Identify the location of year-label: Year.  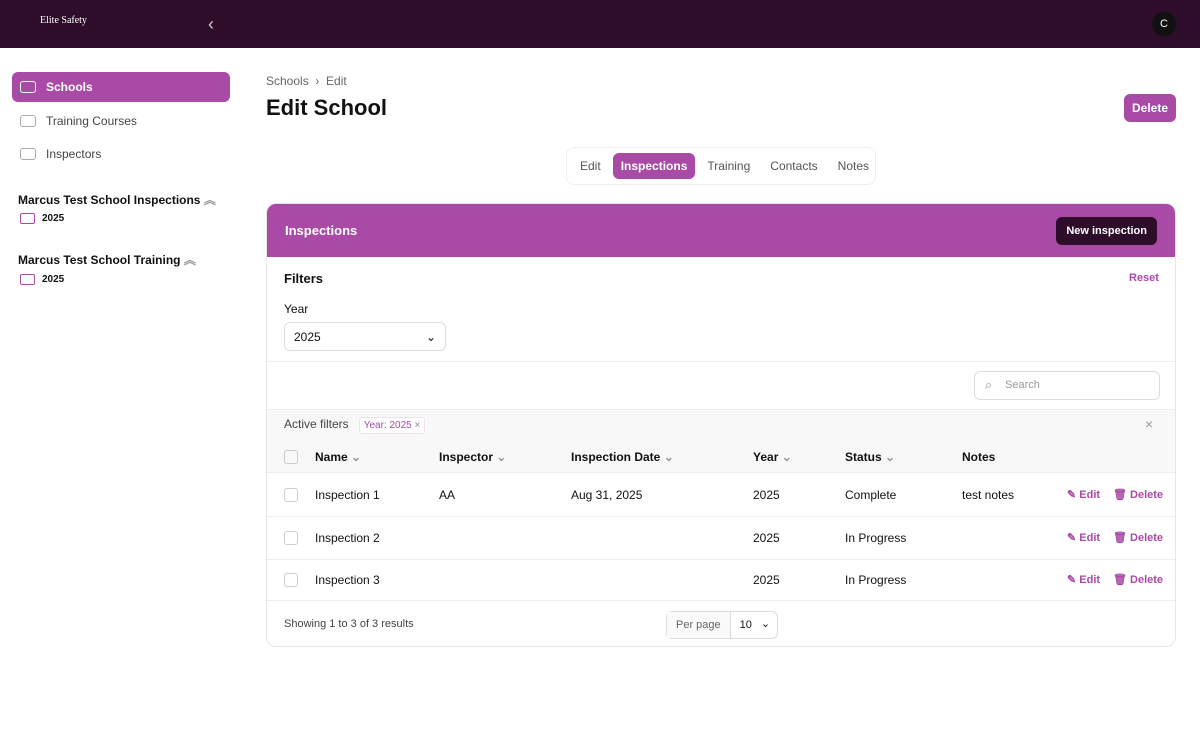
(296, 309).